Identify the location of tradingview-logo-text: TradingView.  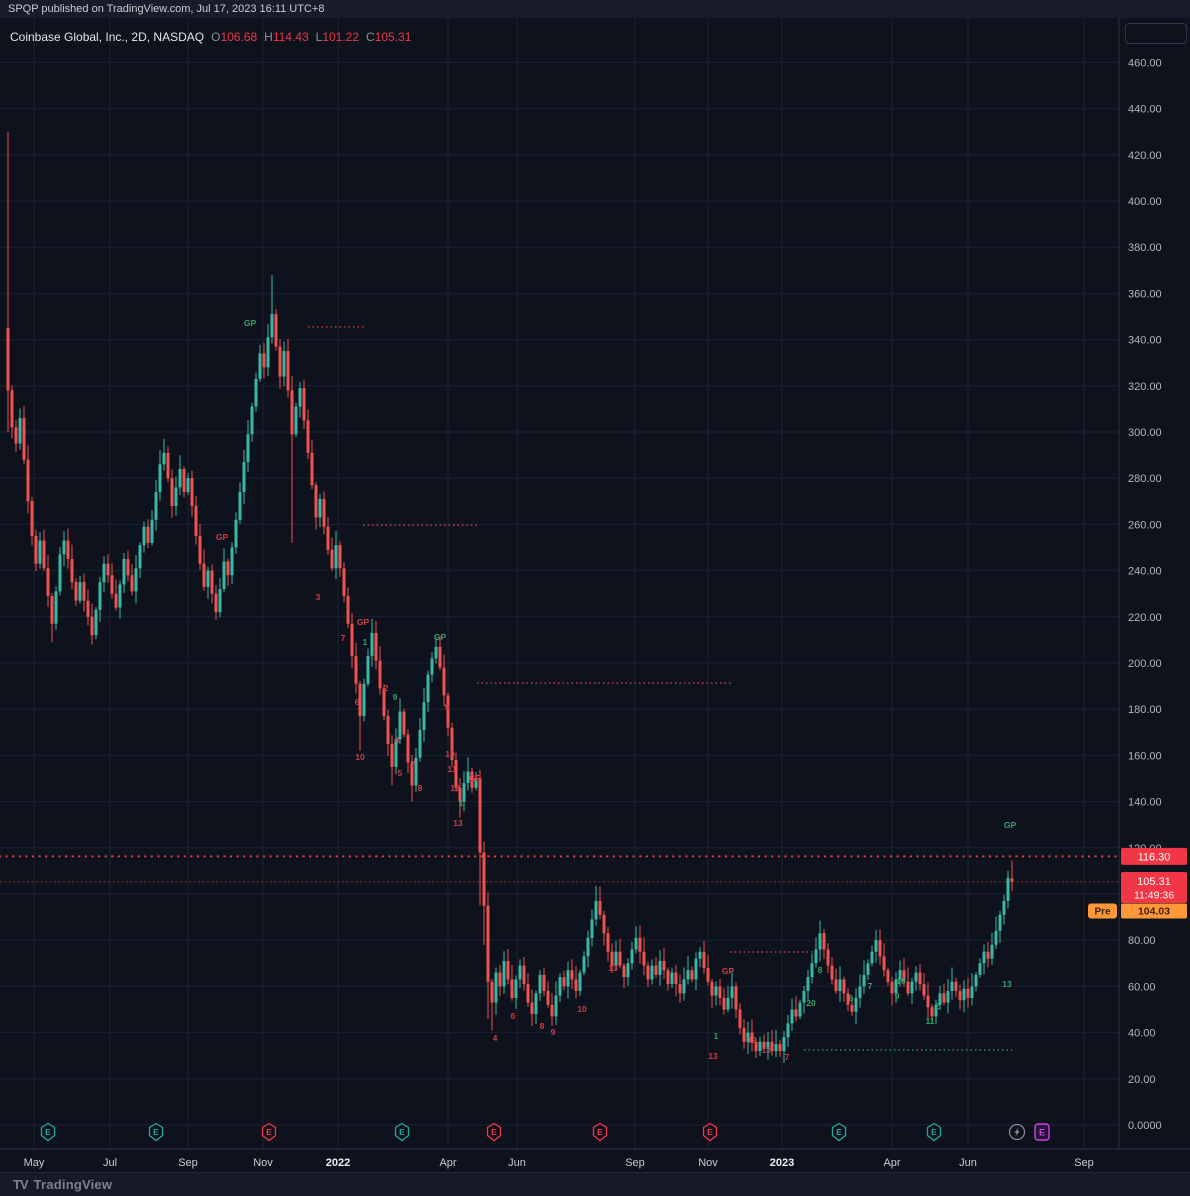
(73, 1184).